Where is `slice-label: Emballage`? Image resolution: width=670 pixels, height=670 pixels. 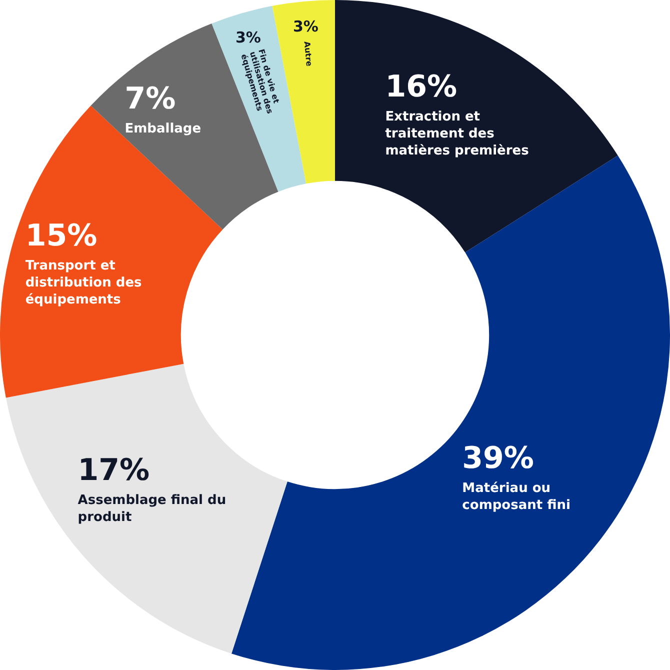
slice-label: Emballage is located at coordinates (163, 129).